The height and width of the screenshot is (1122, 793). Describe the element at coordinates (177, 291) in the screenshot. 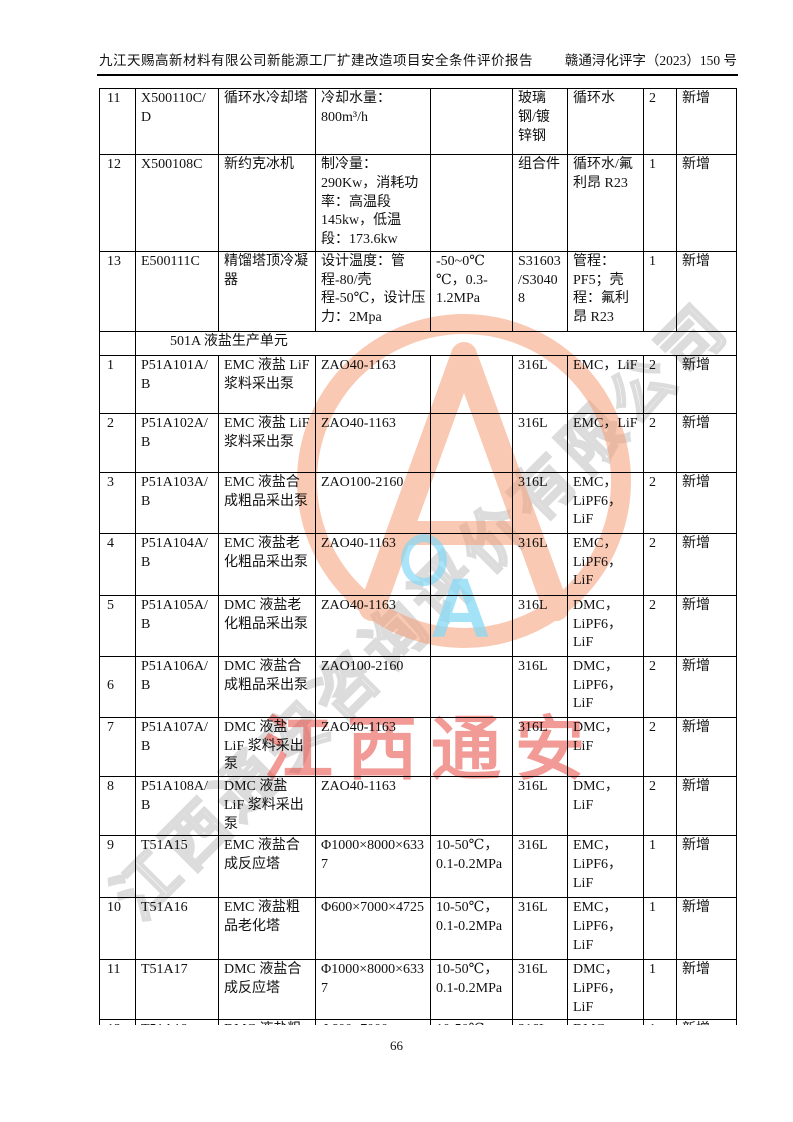

I see `cell-tag: E500111C` at that location.